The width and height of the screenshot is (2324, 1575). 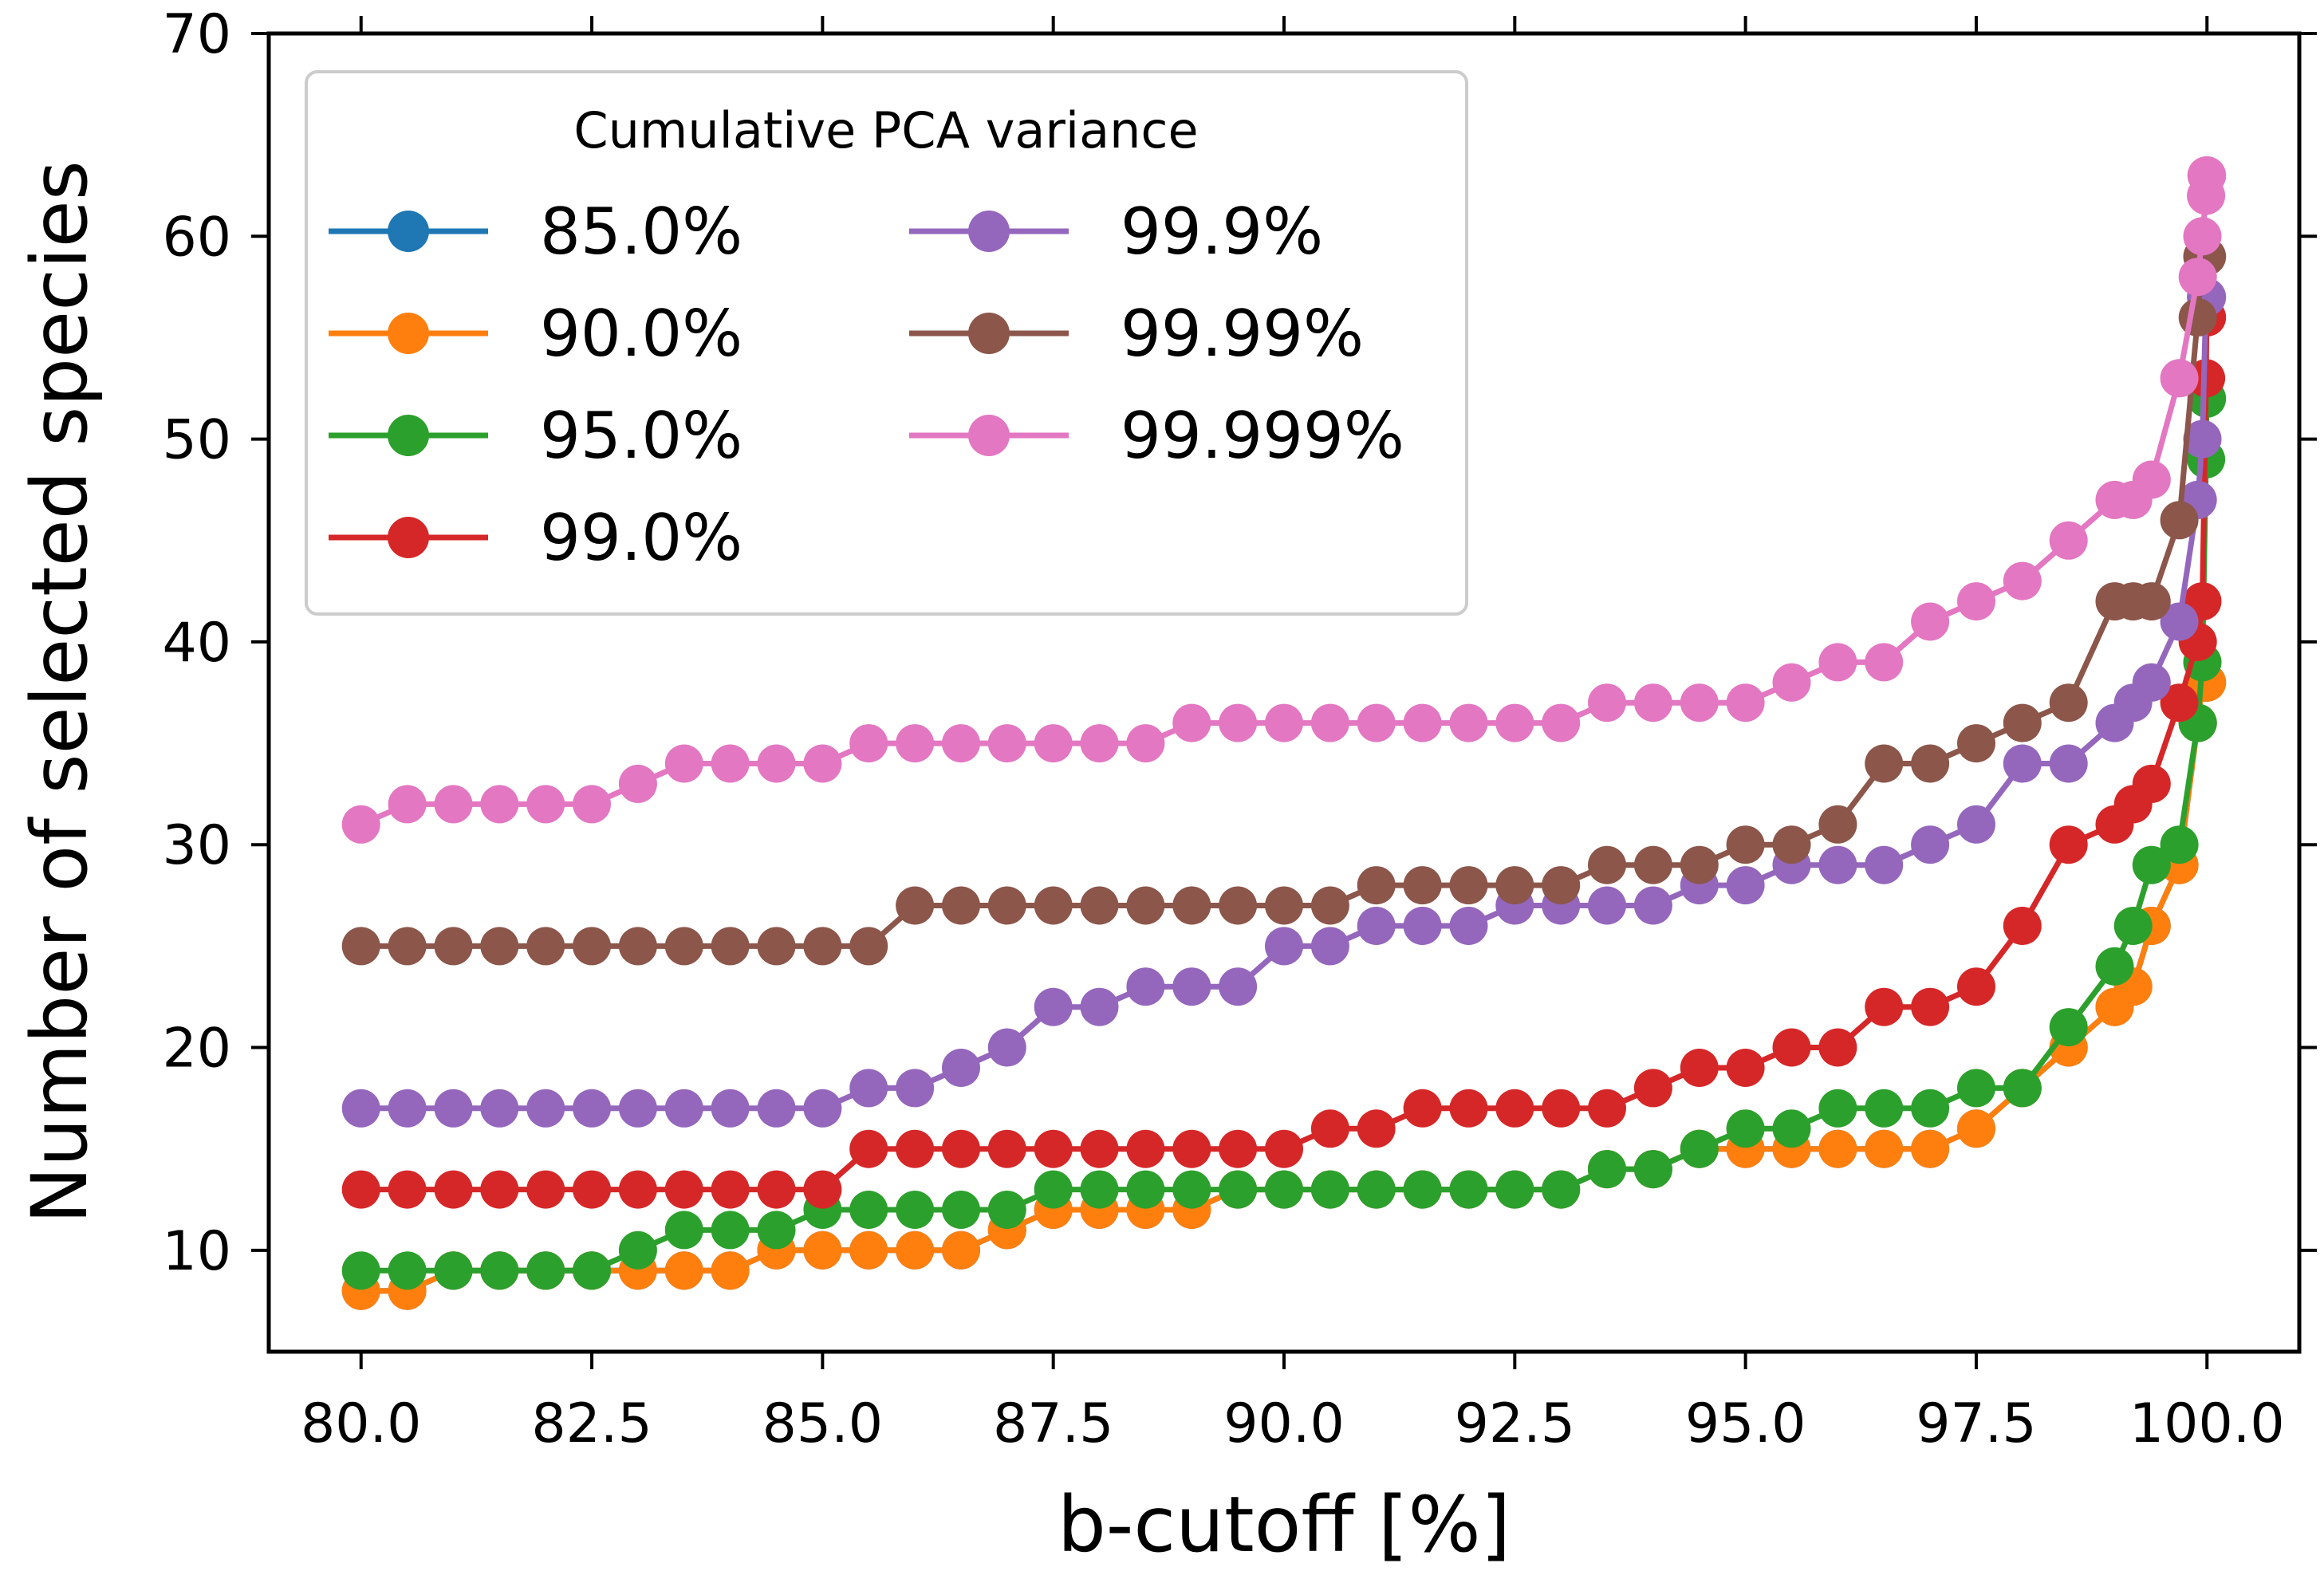 What do you see at coordinates (592, 1423) in the screenshot?
I see `x-tick-label: 82.5` at bounding box center [592, 1423].